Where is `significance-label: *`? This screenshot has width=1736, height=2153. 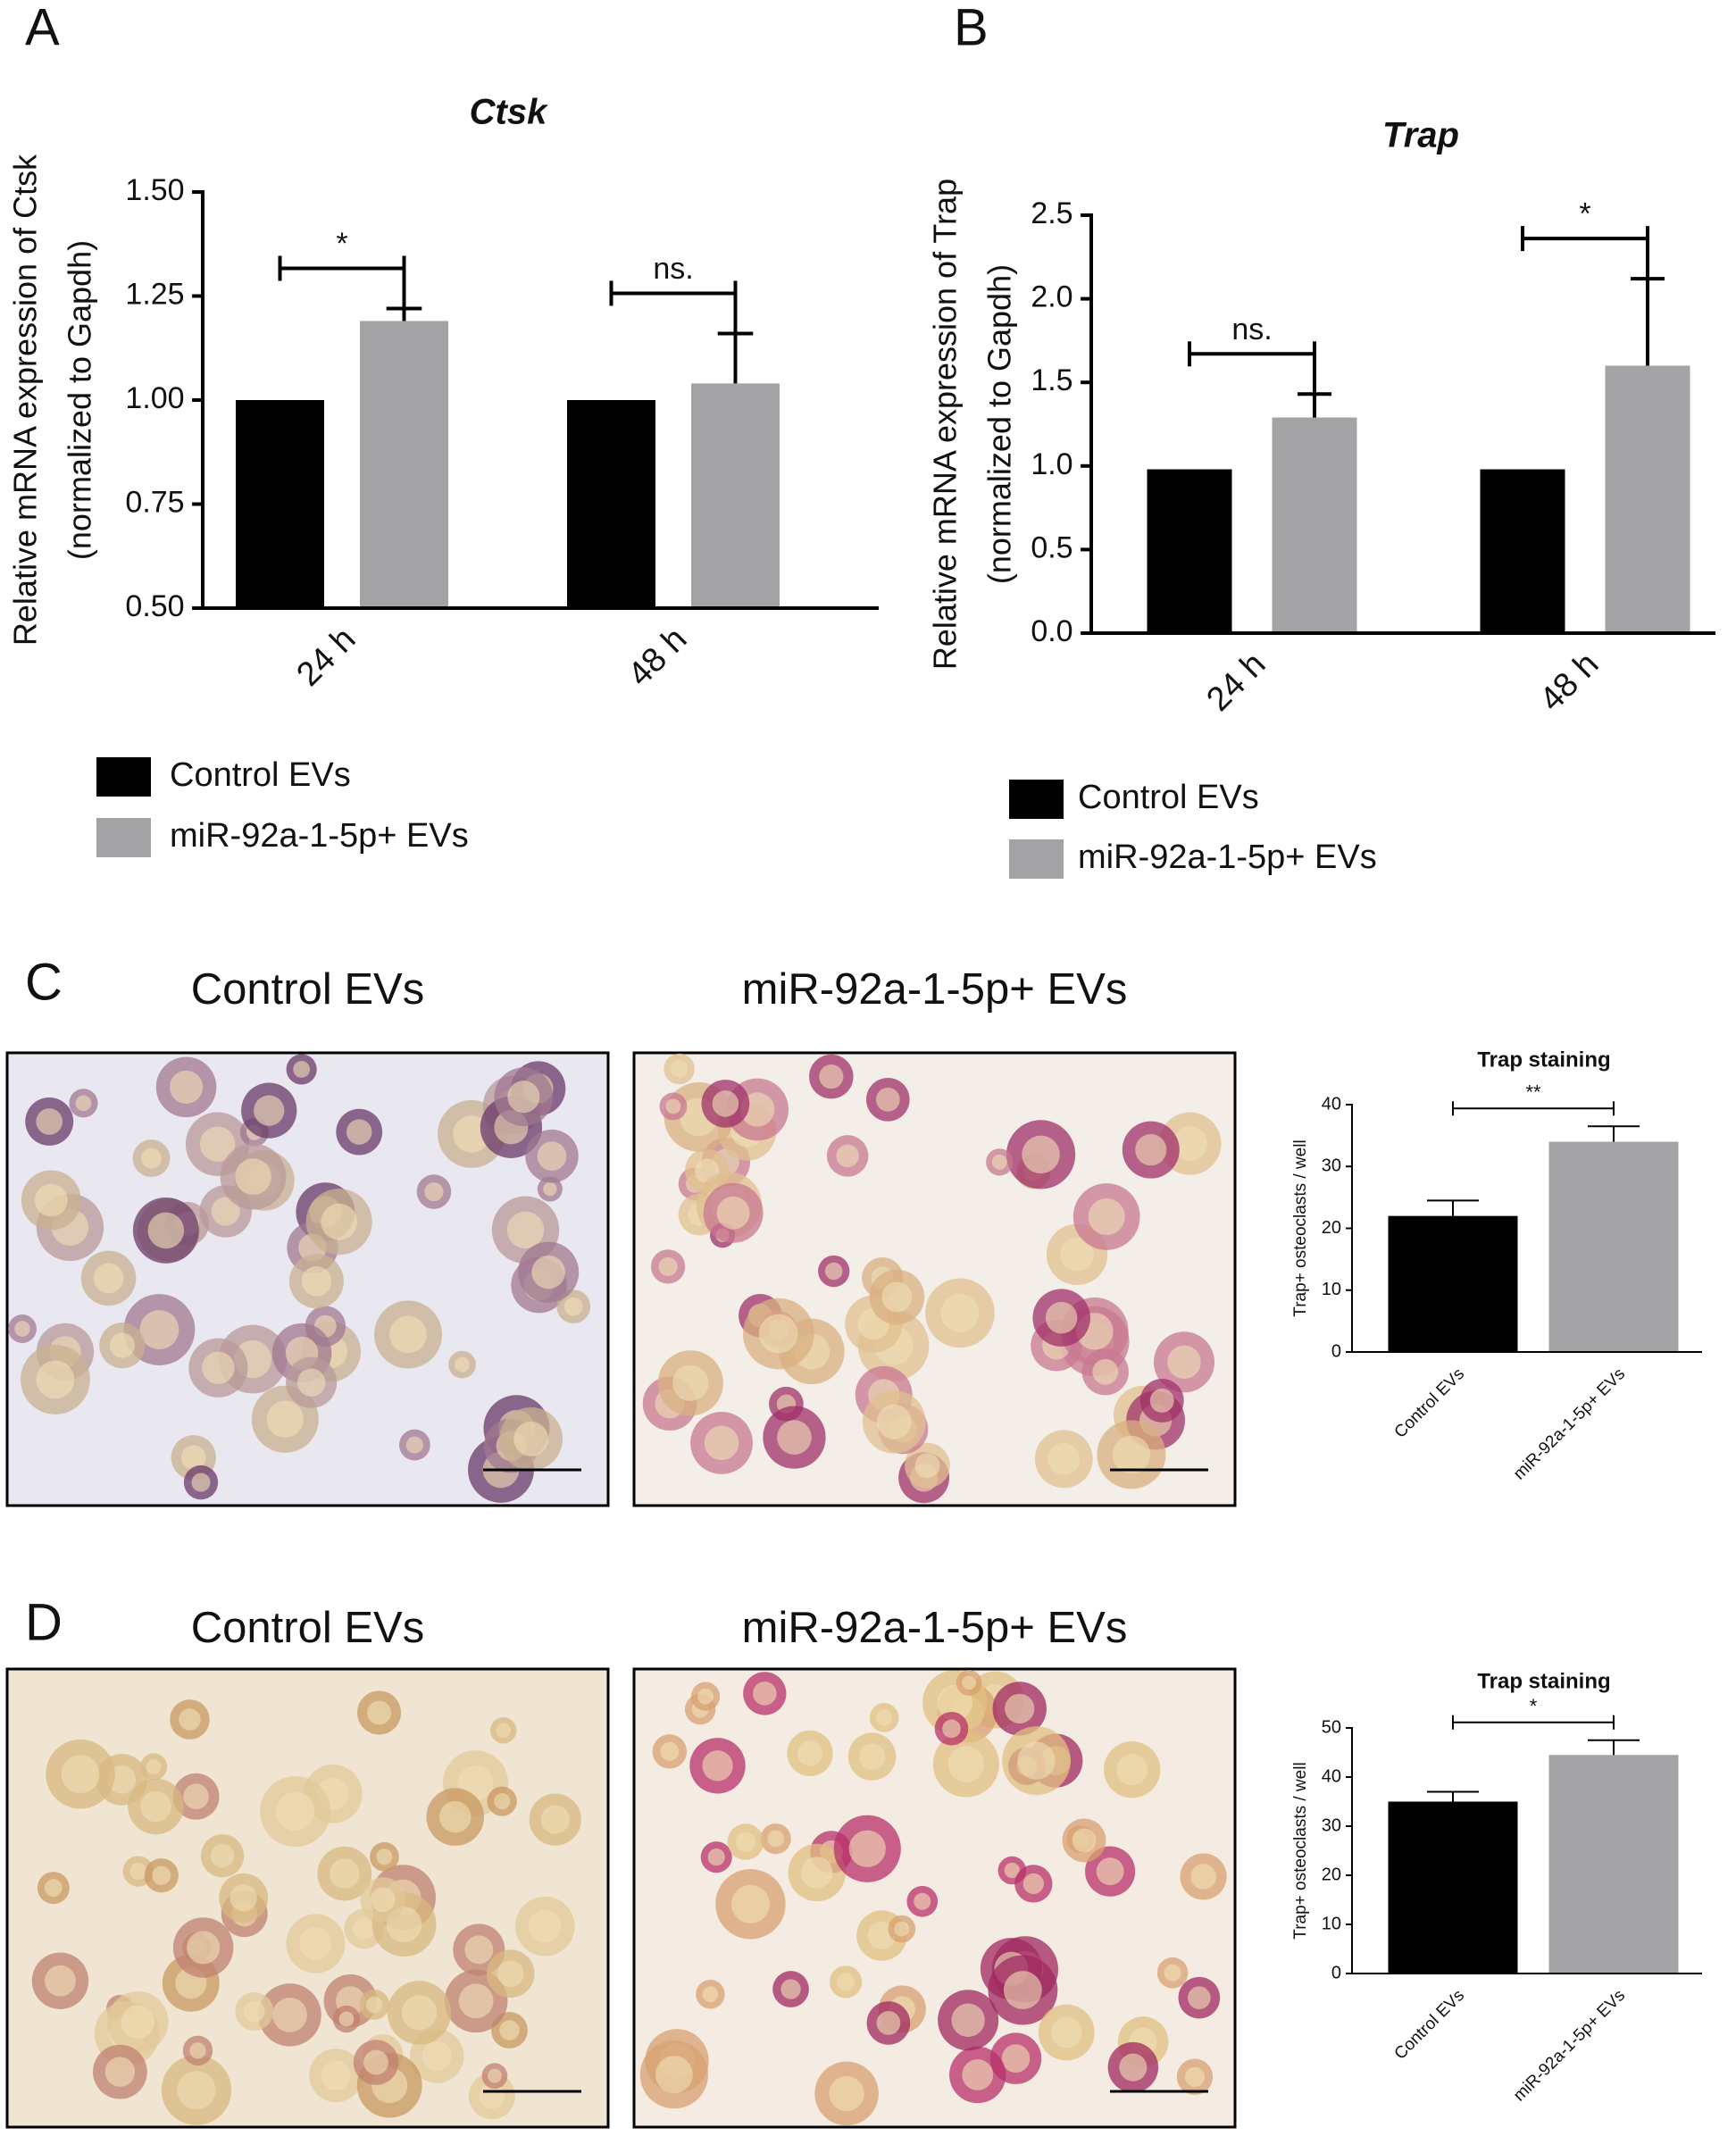 significance-label: * is located at coordinates (1534, 1706).